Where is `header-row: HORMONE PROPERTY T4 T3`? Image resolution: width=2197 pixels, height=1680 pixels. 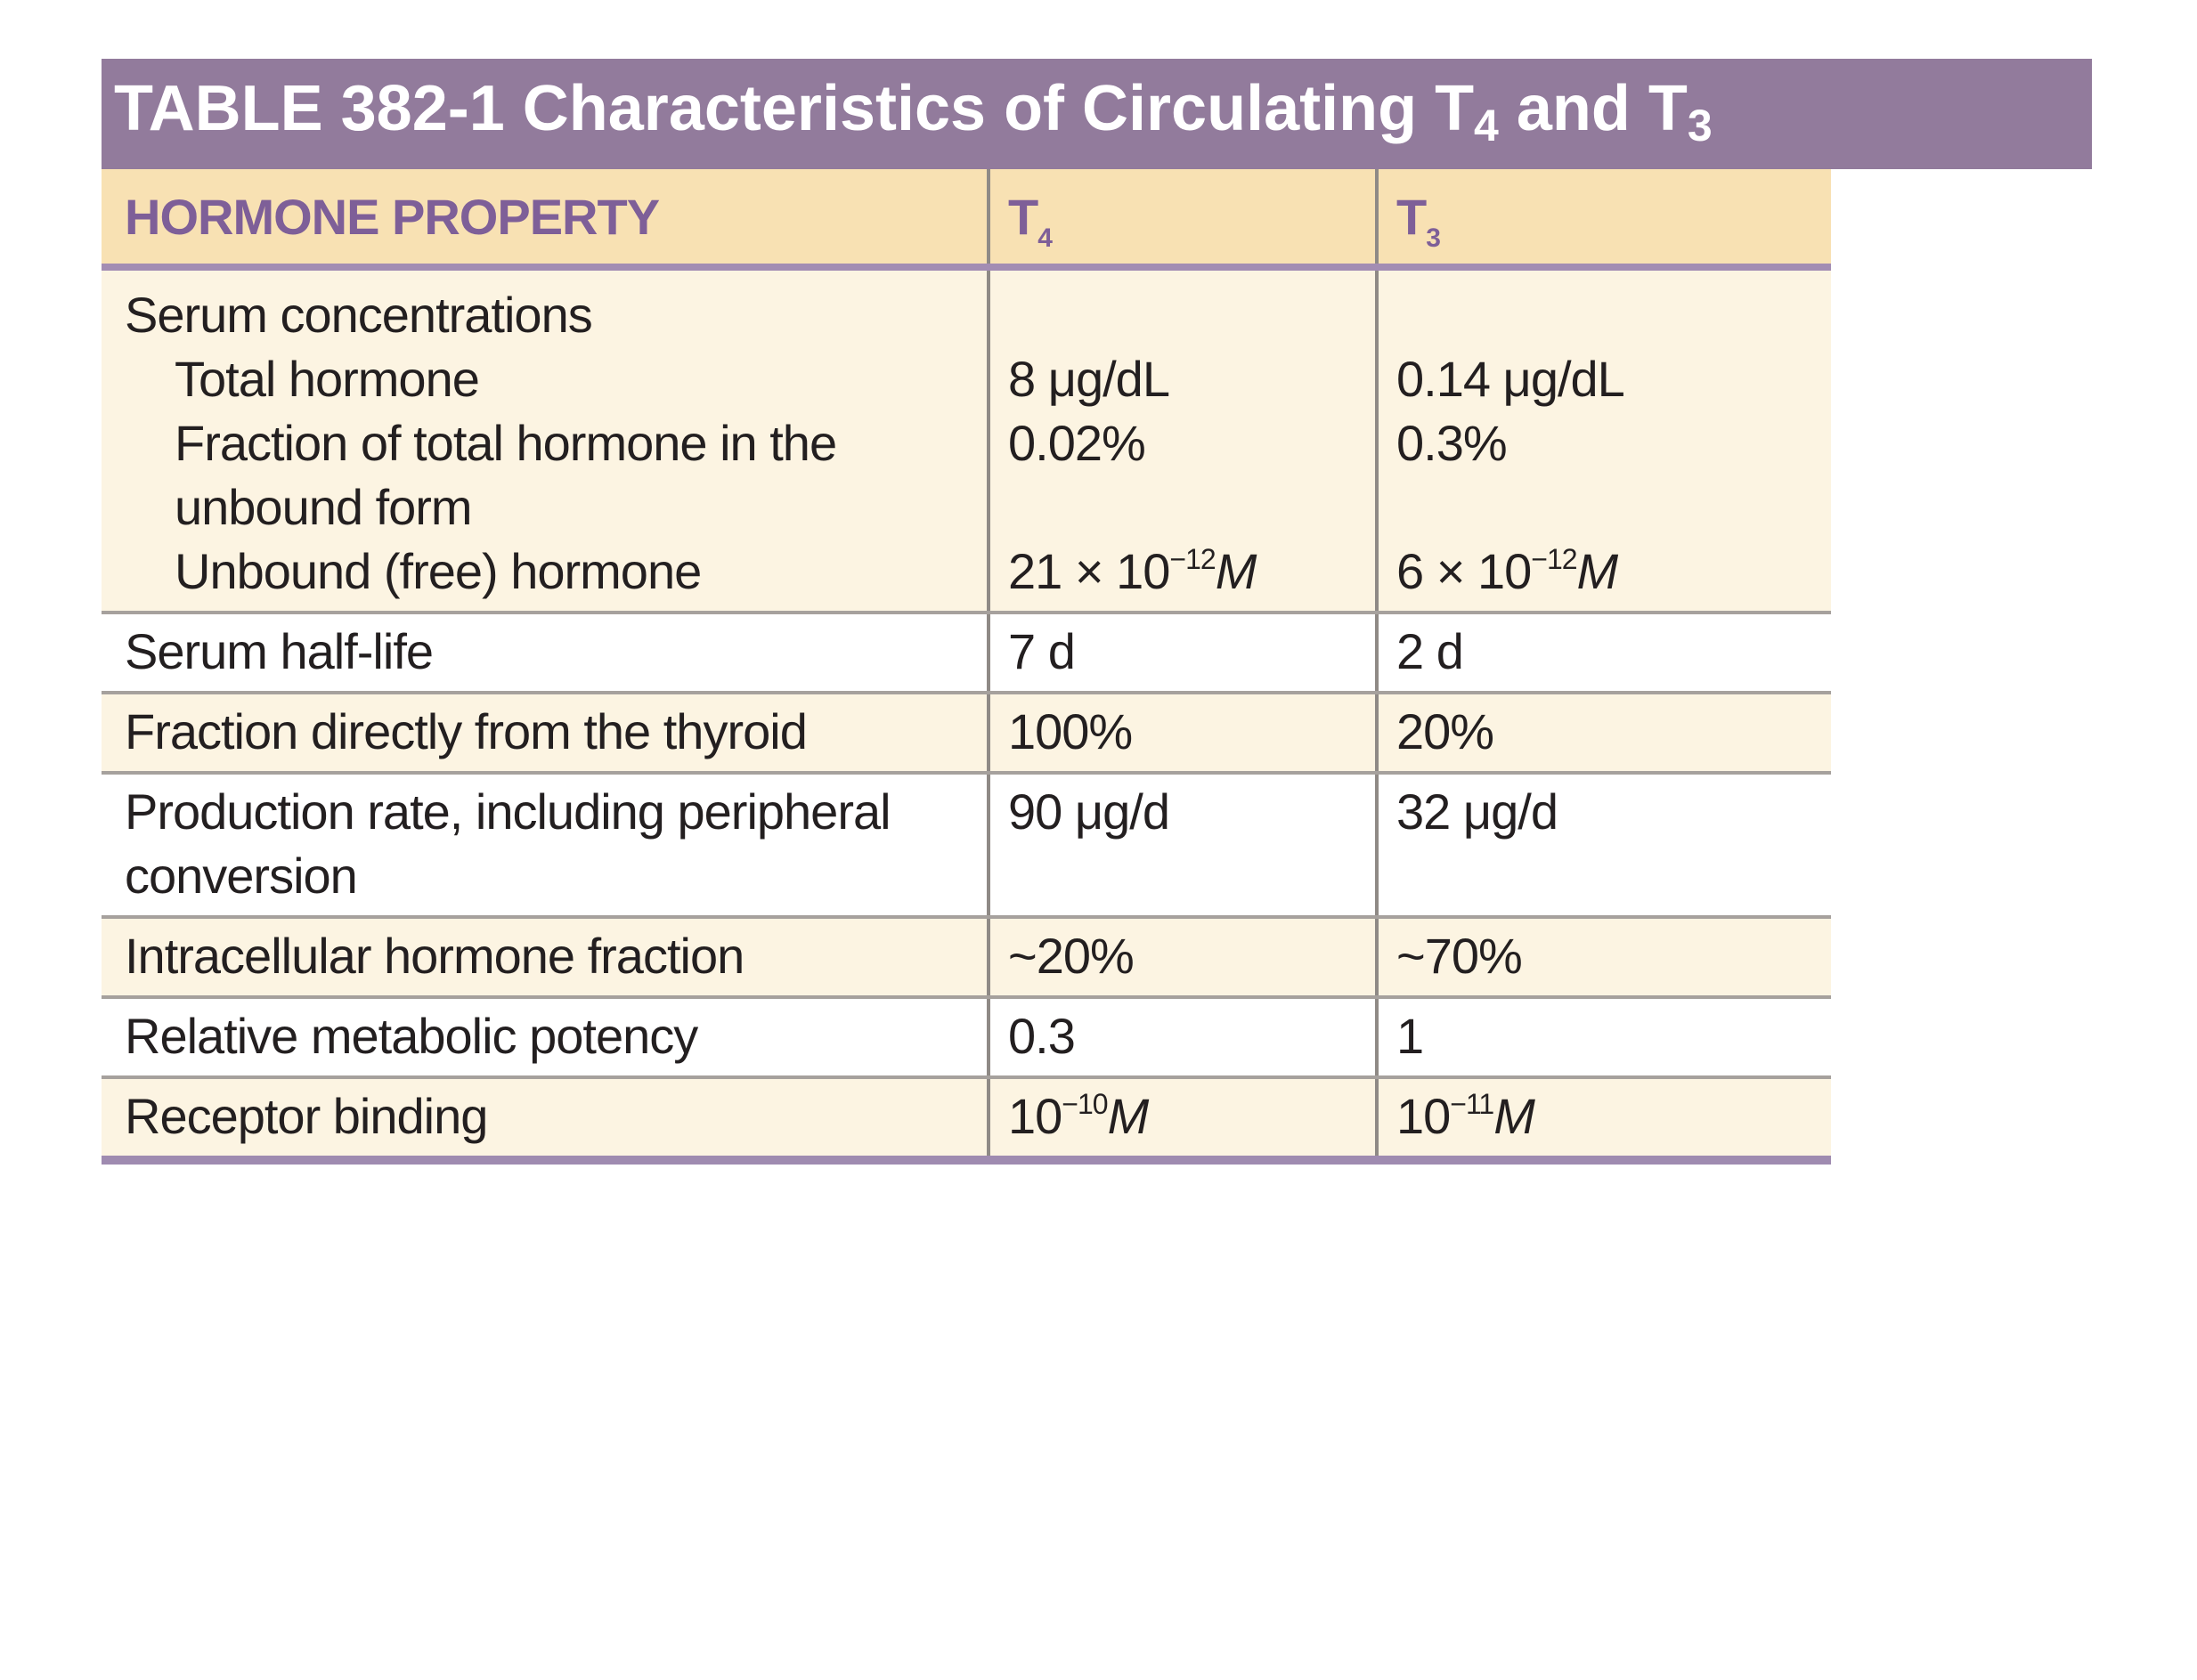
header-row: HORMONE PROPERTY T4 T3 is located at coordinates (966, 220).